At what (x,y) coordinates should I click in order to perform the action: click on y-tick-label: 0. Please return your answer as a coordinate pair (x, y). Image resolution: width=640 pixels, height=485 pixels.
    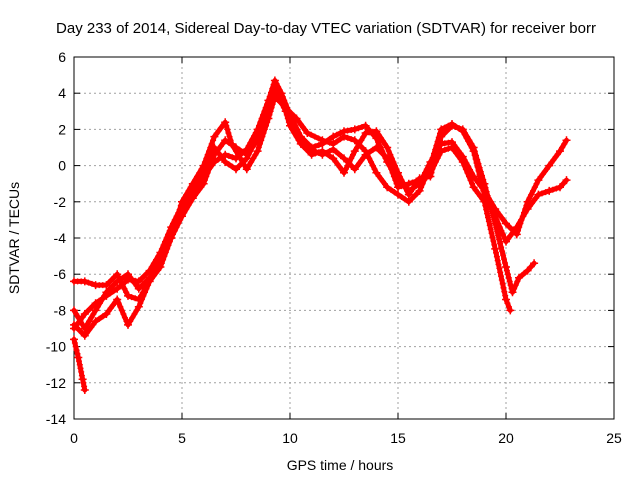
    Looking at the image, I should click on (62, 166).